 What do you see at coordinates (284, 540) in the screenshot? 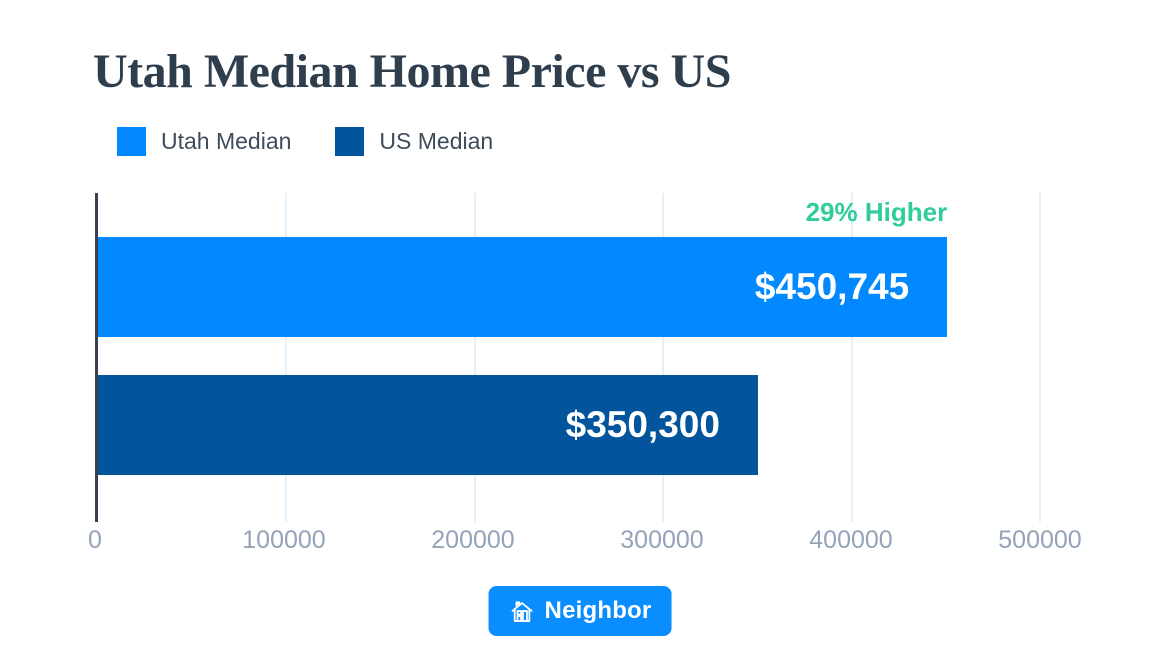
I see `x-tick-label: 100000` at bounding box center [284, 540].